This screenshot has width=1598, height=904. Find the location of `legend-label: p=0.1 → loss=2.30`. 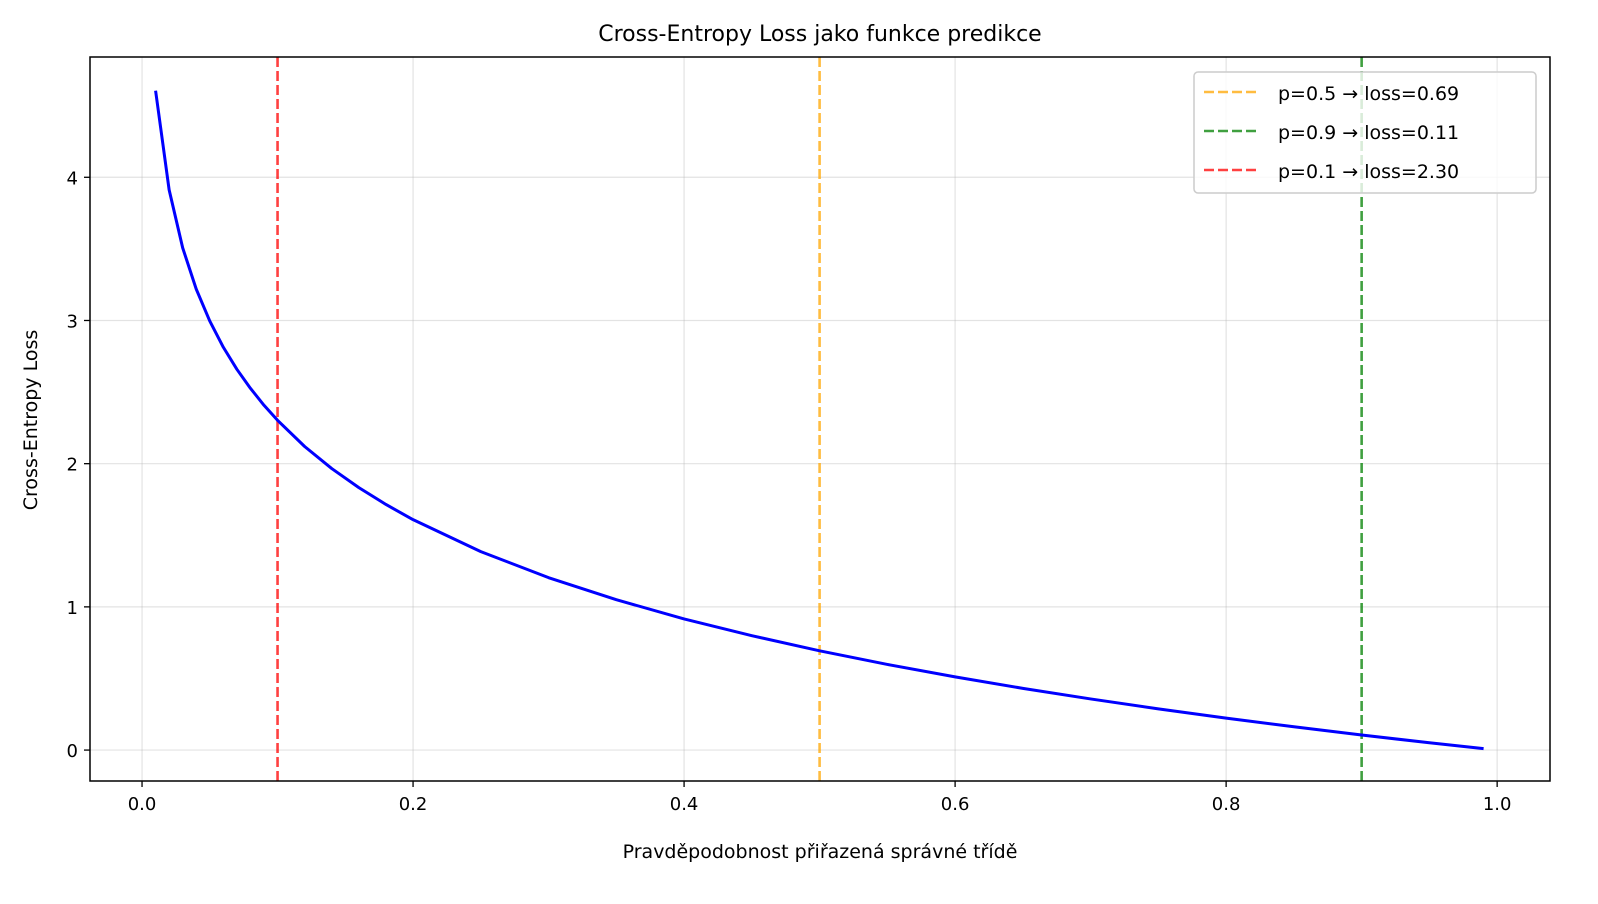

legend-label: p=0.1 → loss=2.30 is located at coordinates (1368, 172).